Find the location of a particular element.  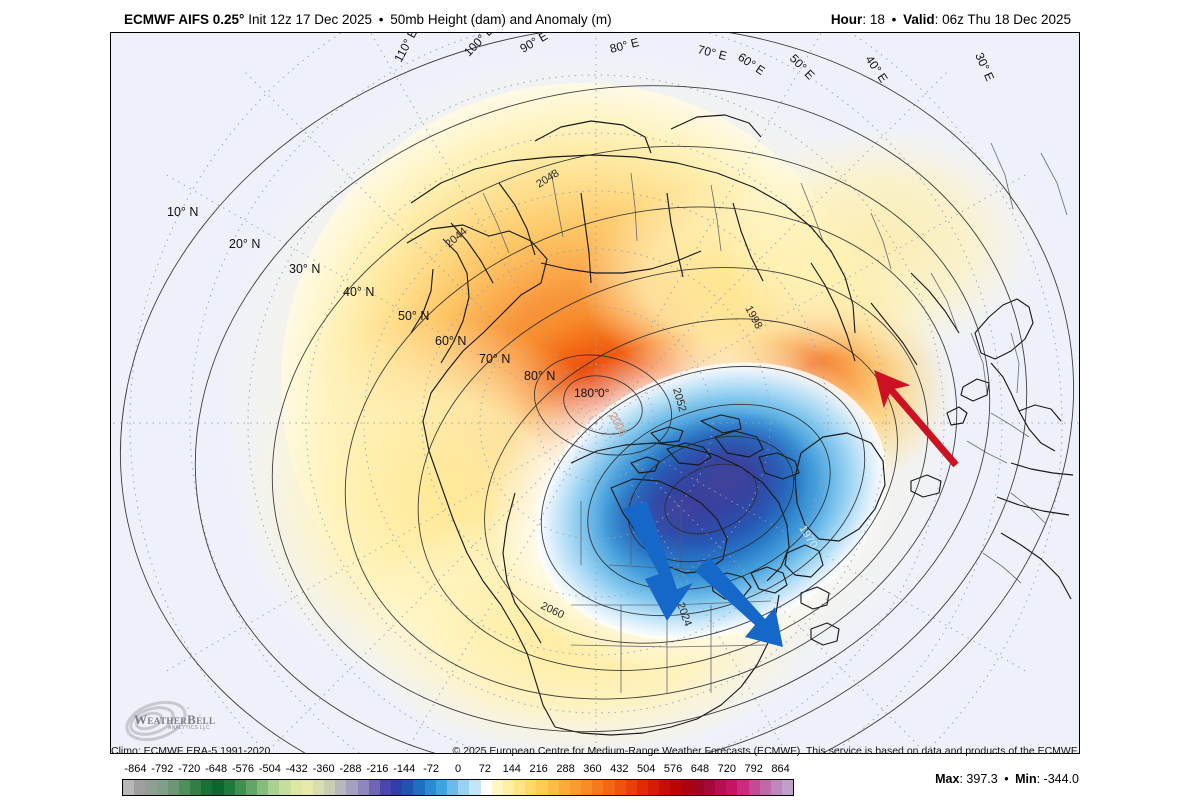

colorbar is located at coordinates (458, 787).